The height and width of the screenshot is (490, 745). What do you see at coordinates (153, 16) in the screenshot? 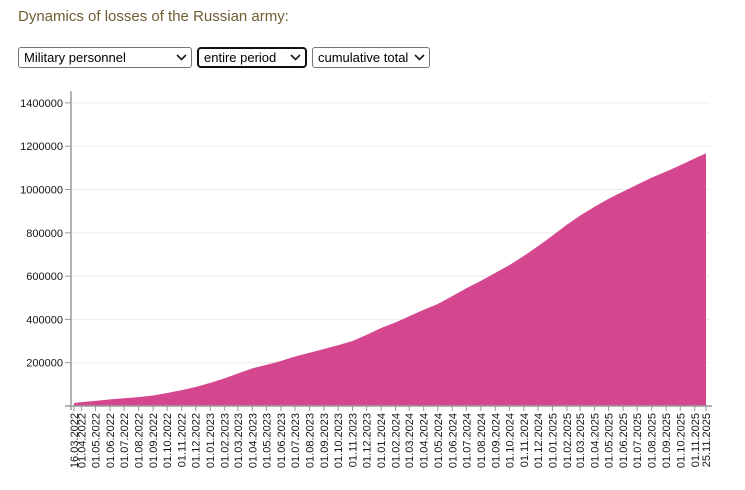
I see `page-title: Dynamics of losses of the Russian army:` at bounding box center [153, 16].